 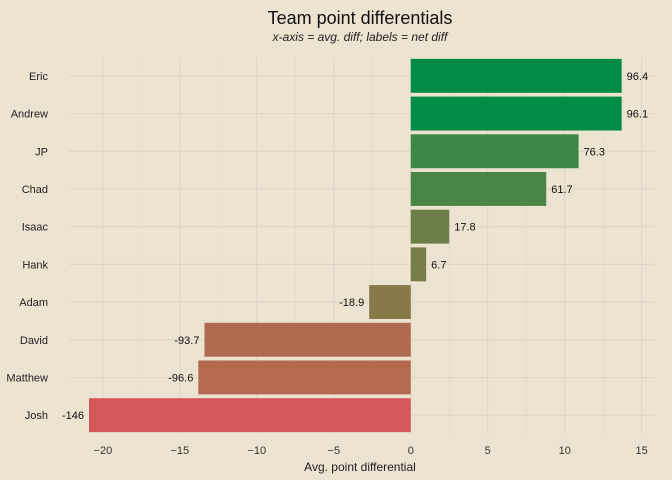 I want to click on category-label: JP, so click(x=41, y=152).